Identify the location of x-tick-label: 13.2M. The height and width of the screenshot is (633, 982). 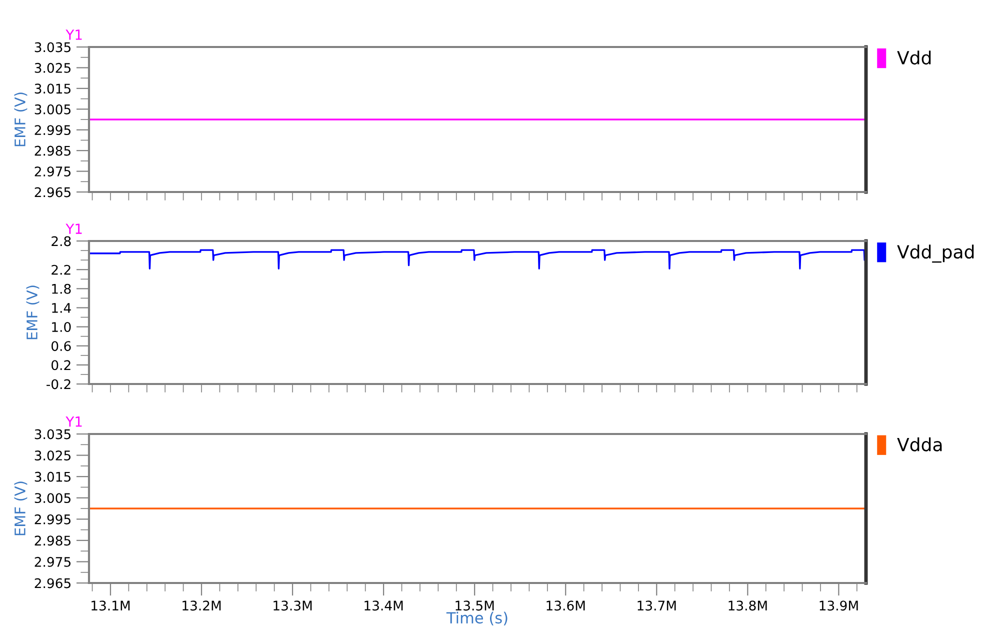
(201, 605).